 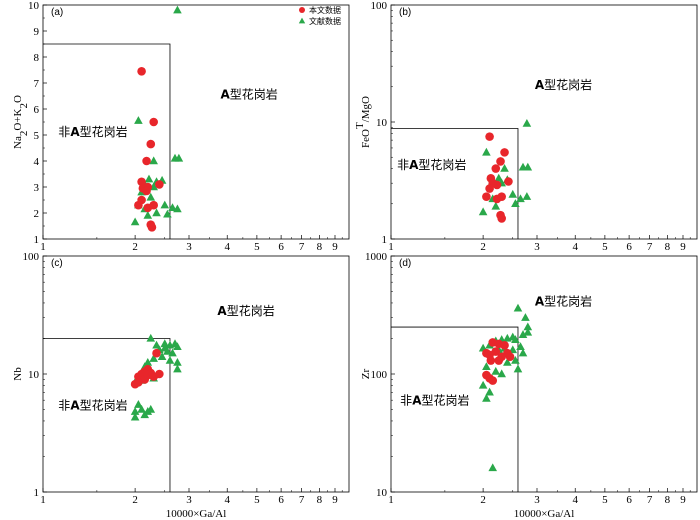 I want to click on y-tick-label: 2, so click(x=37, y=214).